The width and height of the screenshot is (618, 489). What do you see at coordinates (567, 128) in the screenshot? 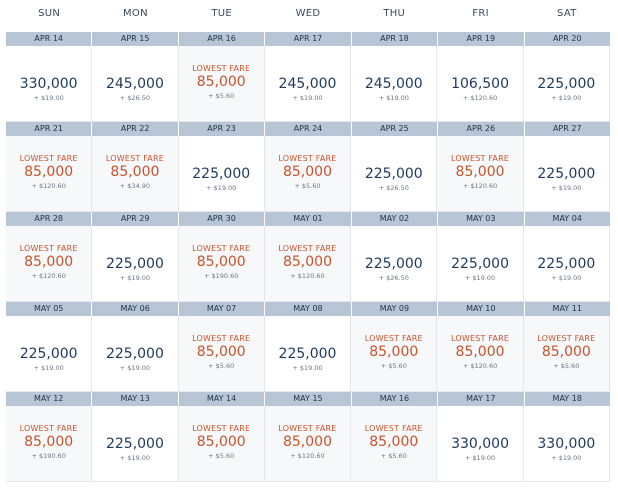
I see `date-label: APR 27` at bounding box center [567, 128].